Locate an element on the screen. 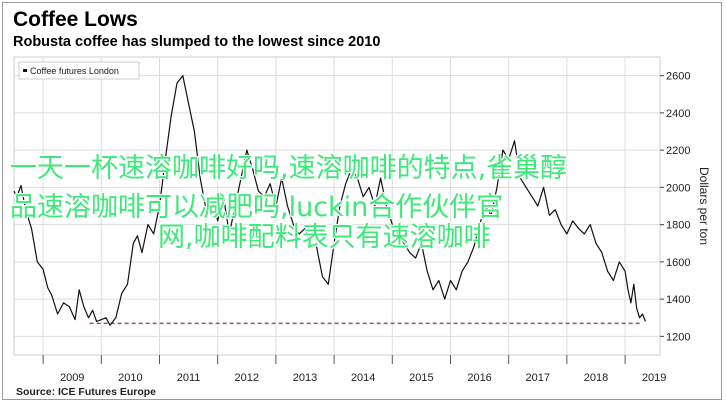 This screenshot has height=404, width=726. y-tick-label: 1400 is located at coordinates (678, 300).